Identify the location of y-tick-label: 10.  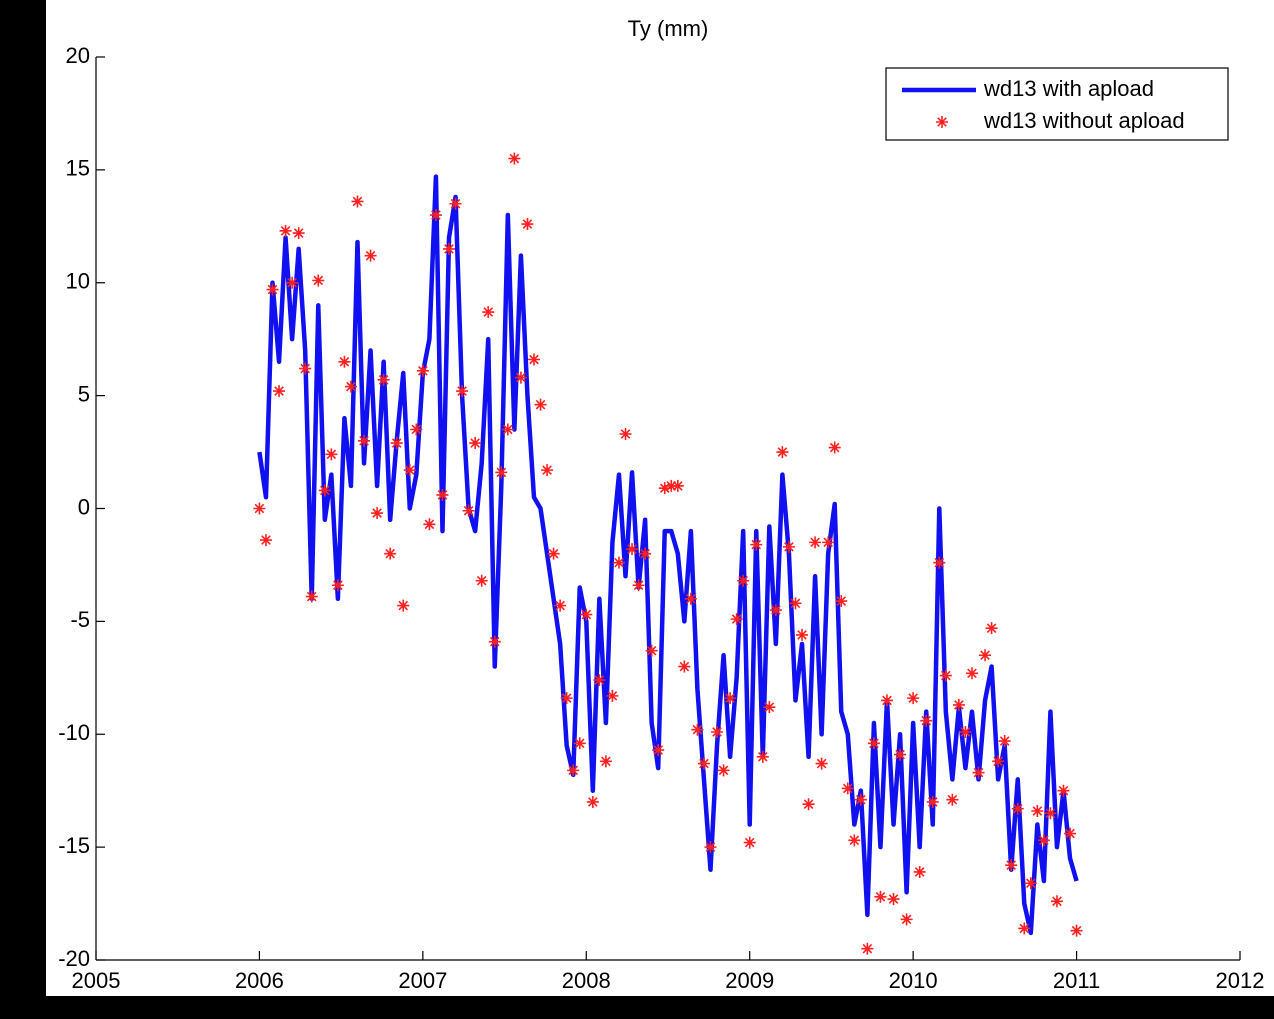
(78, 281).